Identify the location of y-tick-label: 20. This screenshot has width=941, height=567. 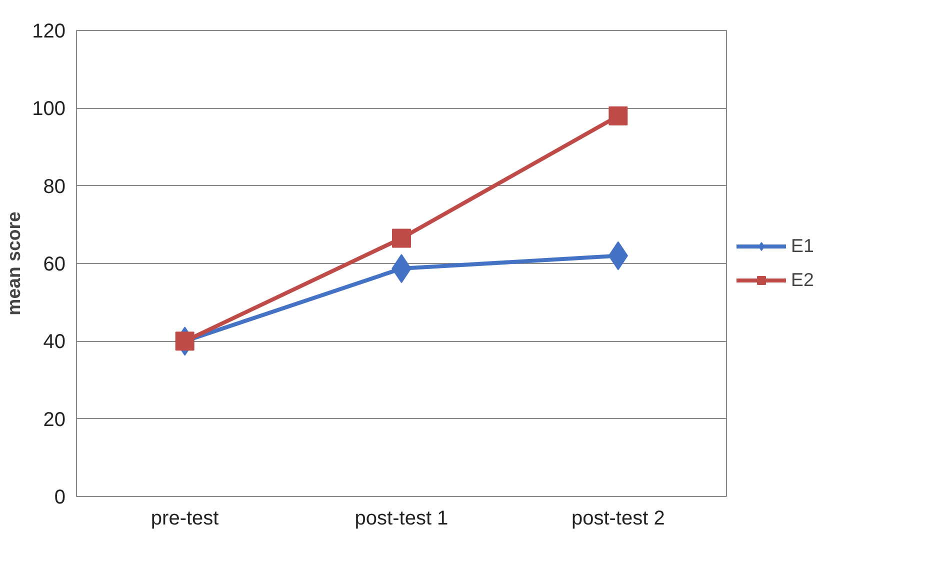
(54, 419).